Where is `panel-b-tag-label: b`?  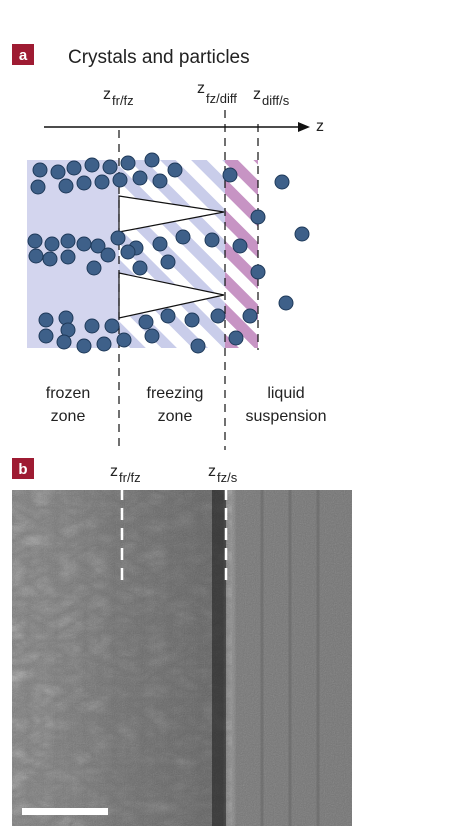 panel-b-tag-label: b is located at coordinates (22, 469).